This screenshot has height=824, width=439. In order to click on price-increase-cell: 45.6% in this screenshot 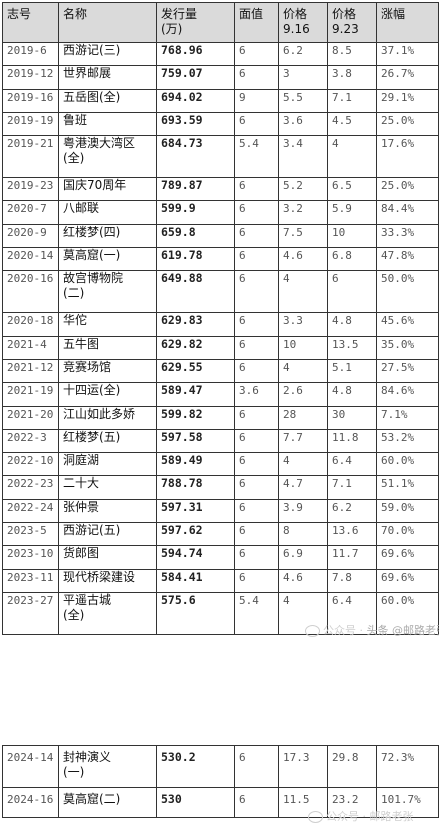, I will do `click(408, 324)`.